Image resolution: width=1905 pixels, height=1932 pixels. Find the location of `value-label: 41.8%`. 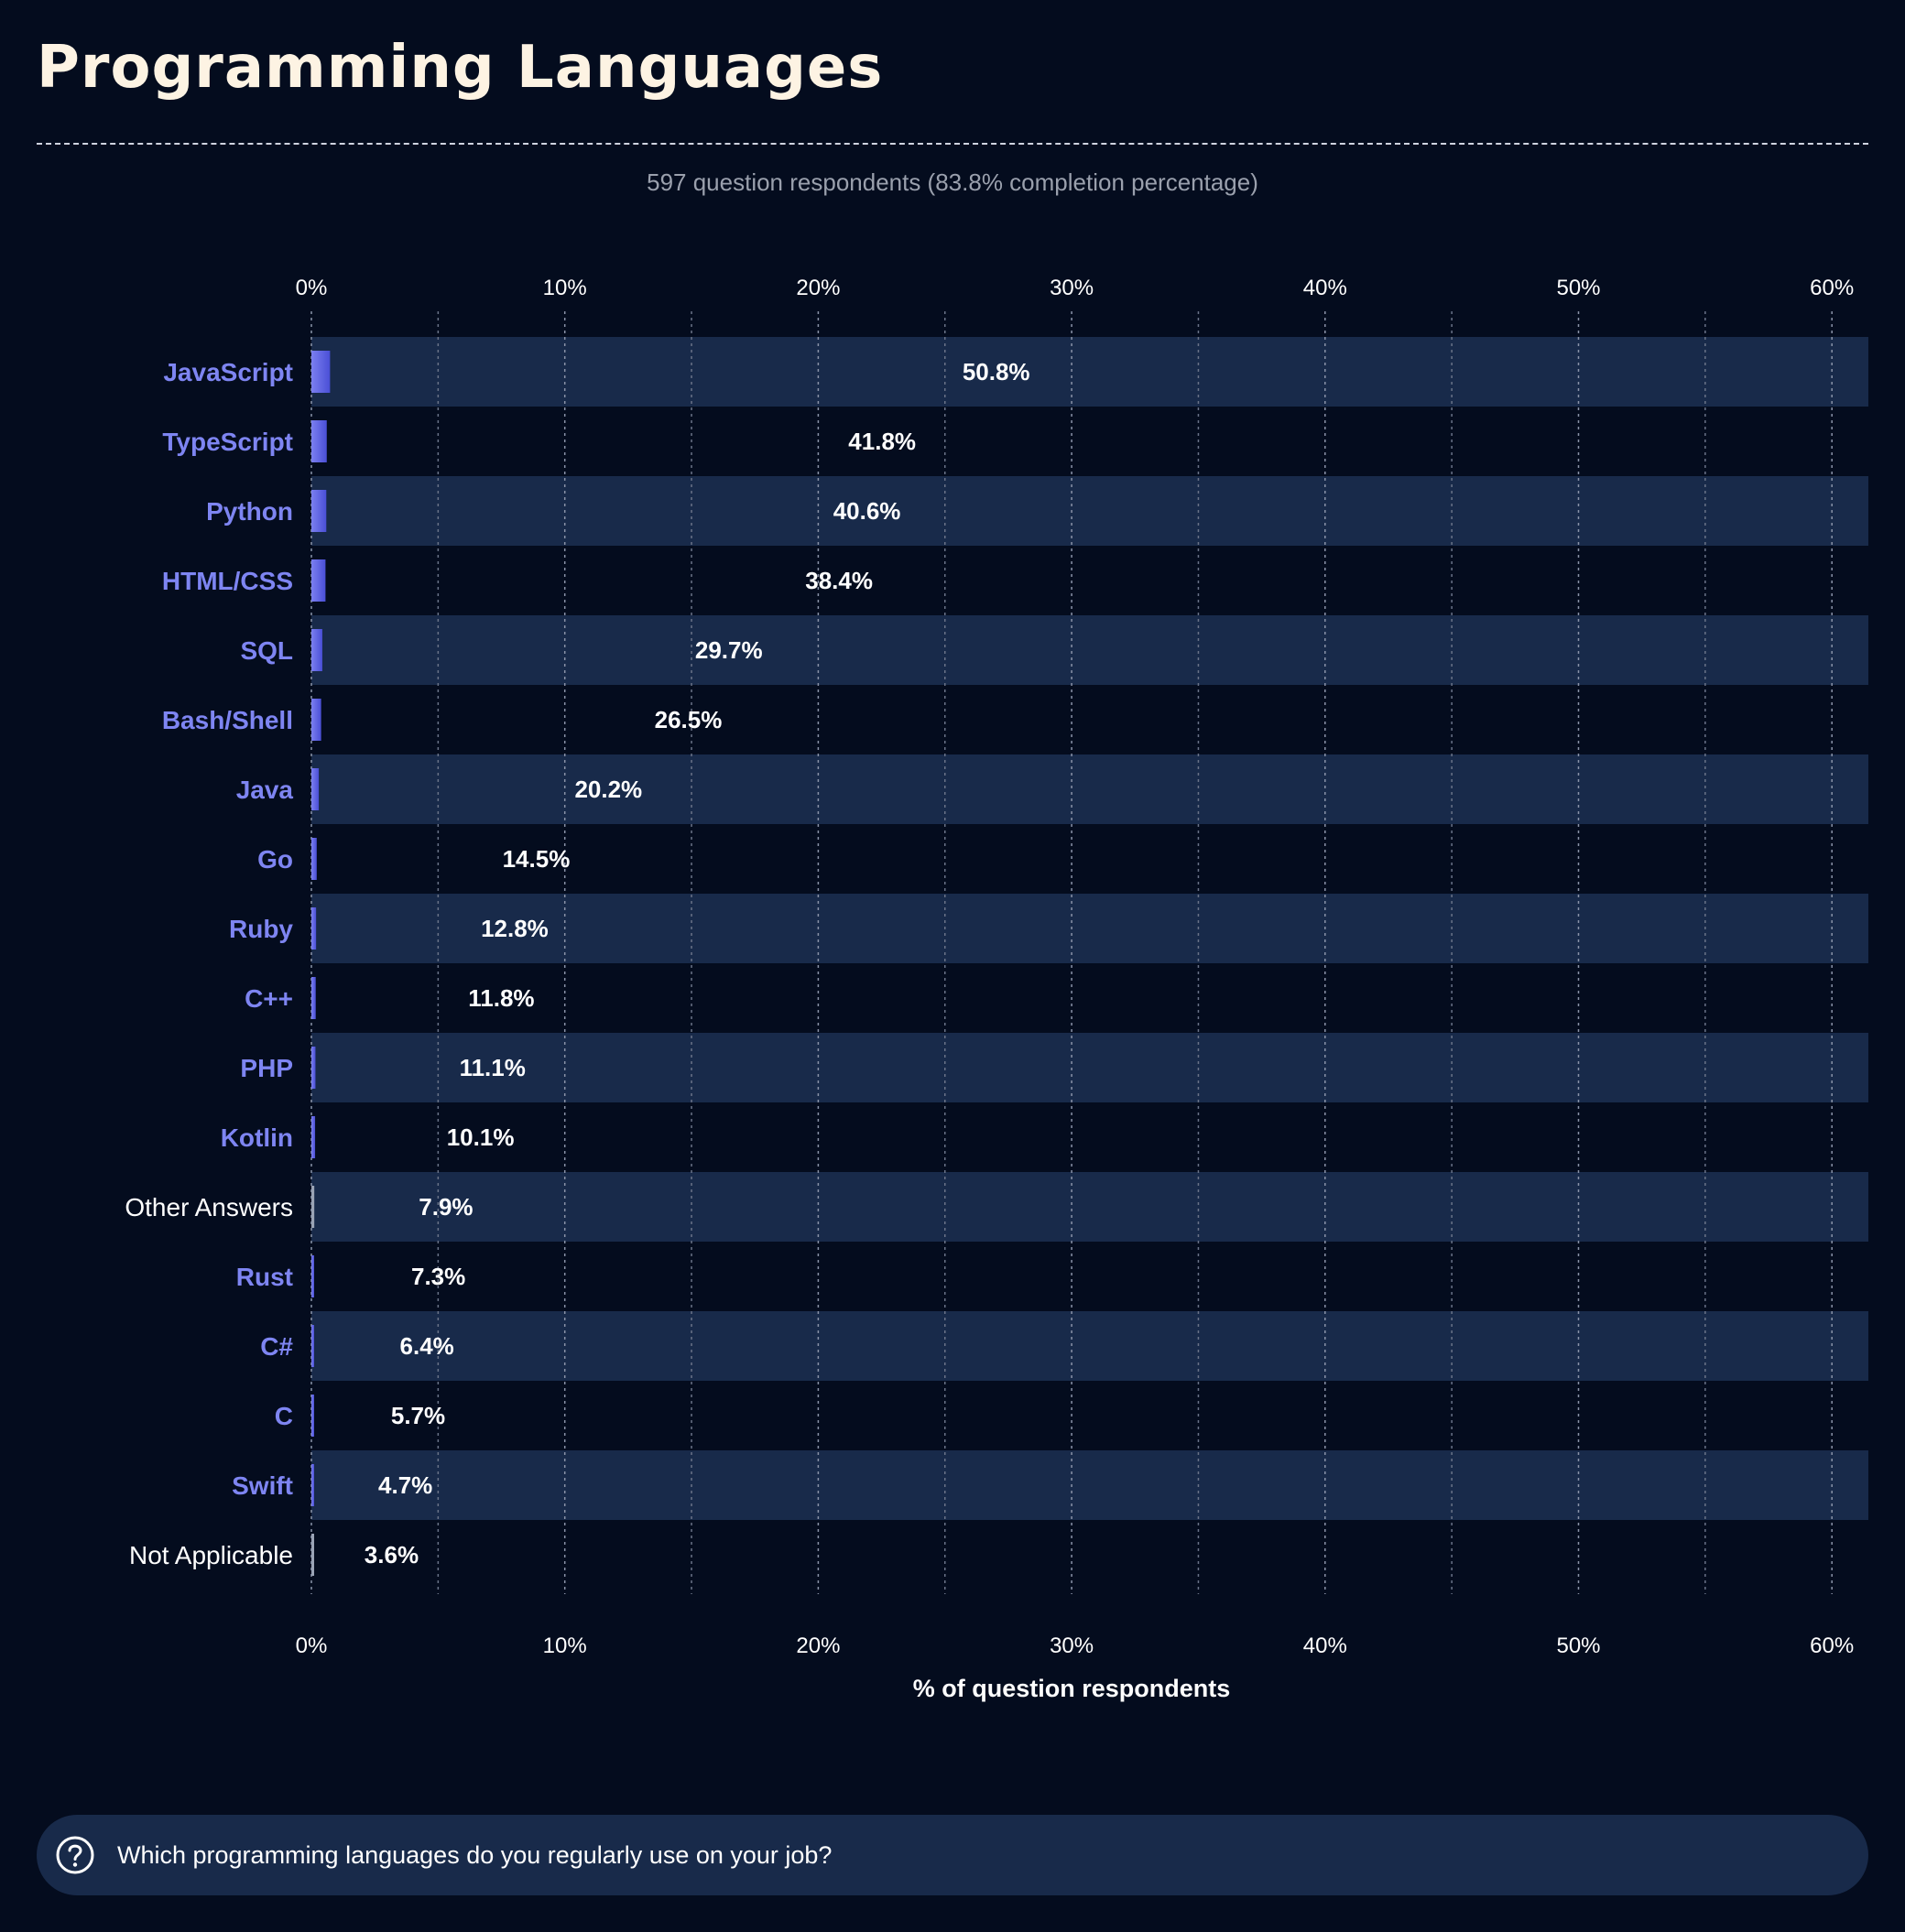

value-label: 41.8% is located at coordinates (882, 441).